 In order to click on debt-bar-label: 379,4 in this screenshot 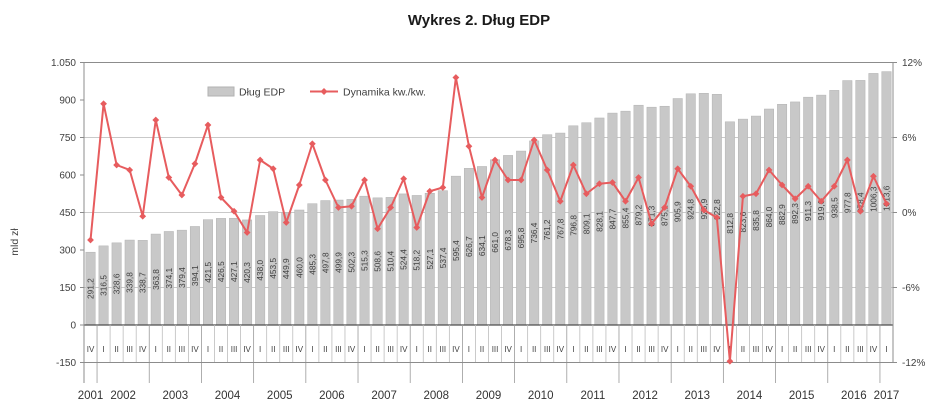, I will do `click(182, 277)`.